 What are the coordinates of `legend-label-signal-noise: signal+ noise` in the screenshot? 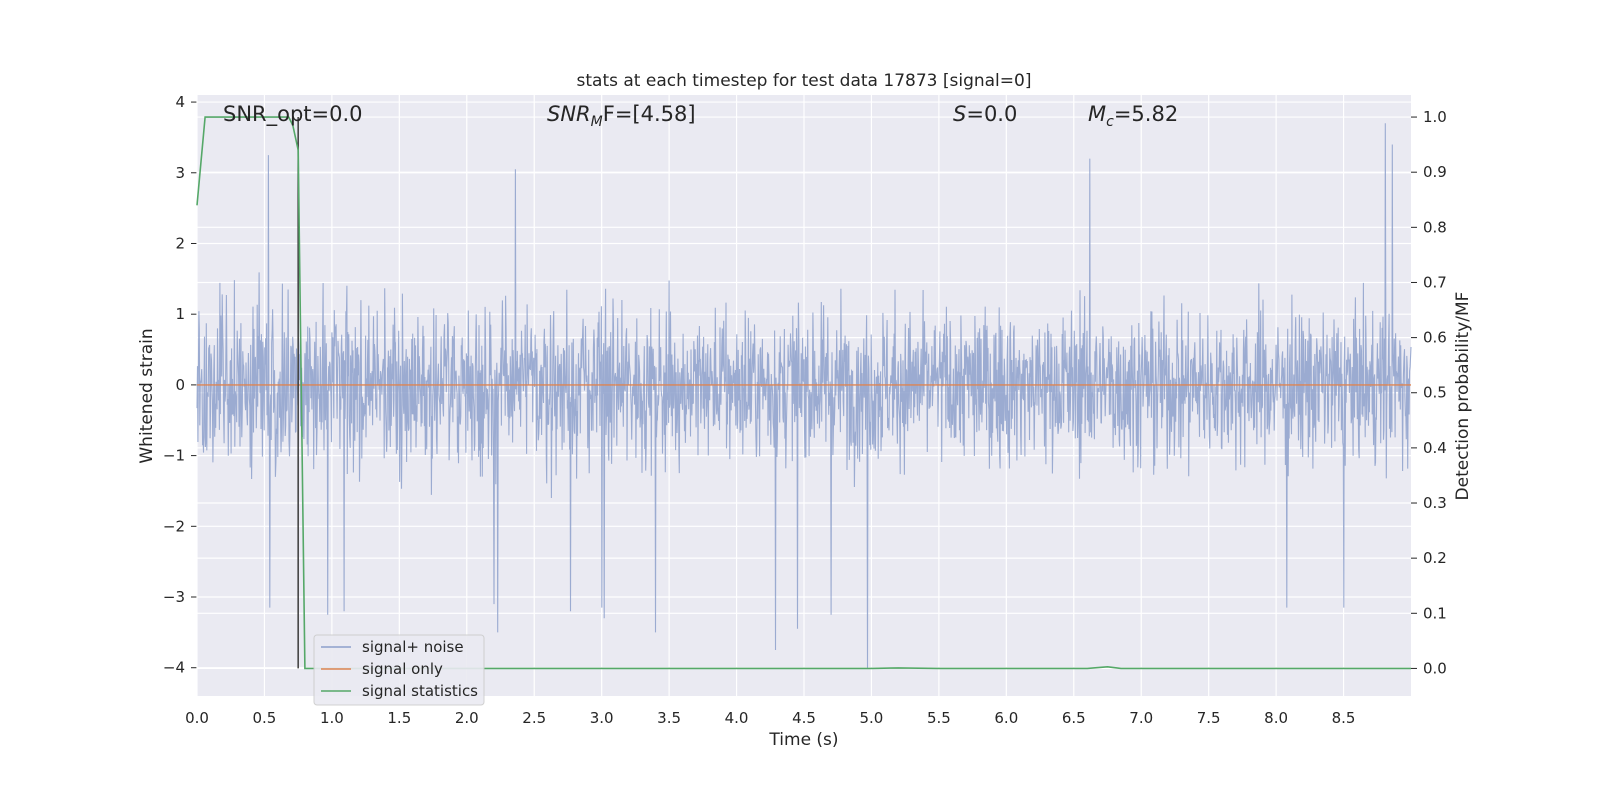 It's located at (413, 647).